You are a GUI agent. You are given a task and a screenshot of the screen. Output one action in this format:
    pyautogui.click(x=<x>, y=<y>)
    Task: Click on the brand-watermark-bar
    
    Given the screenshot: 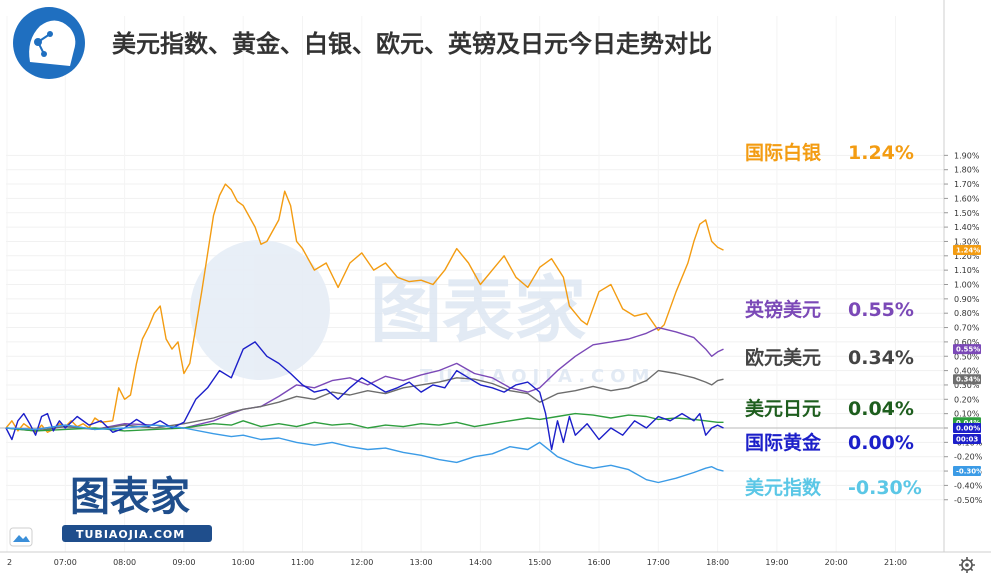 What is the action you would take?
    pyautogui.click(x=137, y=533)
    